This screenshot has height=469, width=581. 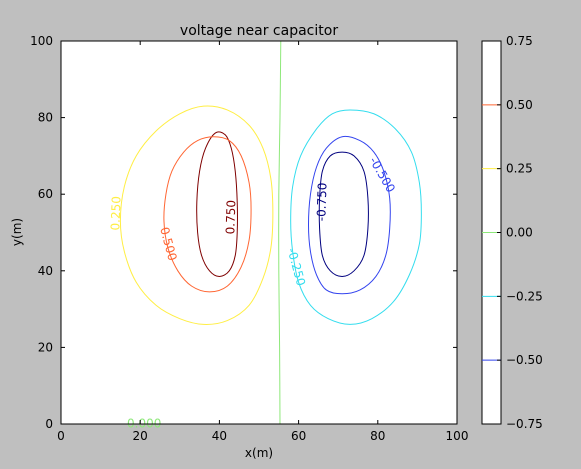 I want to click on x-tick-label: 20, so click(x=140, y=436).